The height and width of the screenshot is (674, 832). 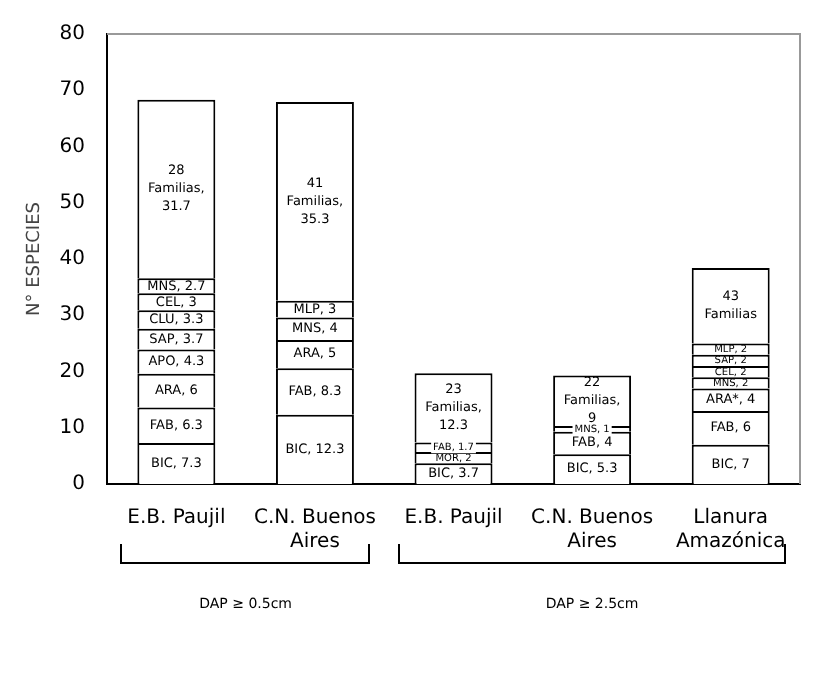 What do you see at coordinates (35, 258) in the screenshot?
I see `y-axis-title: N° ESPECIES` at bounding box center [35, 258].